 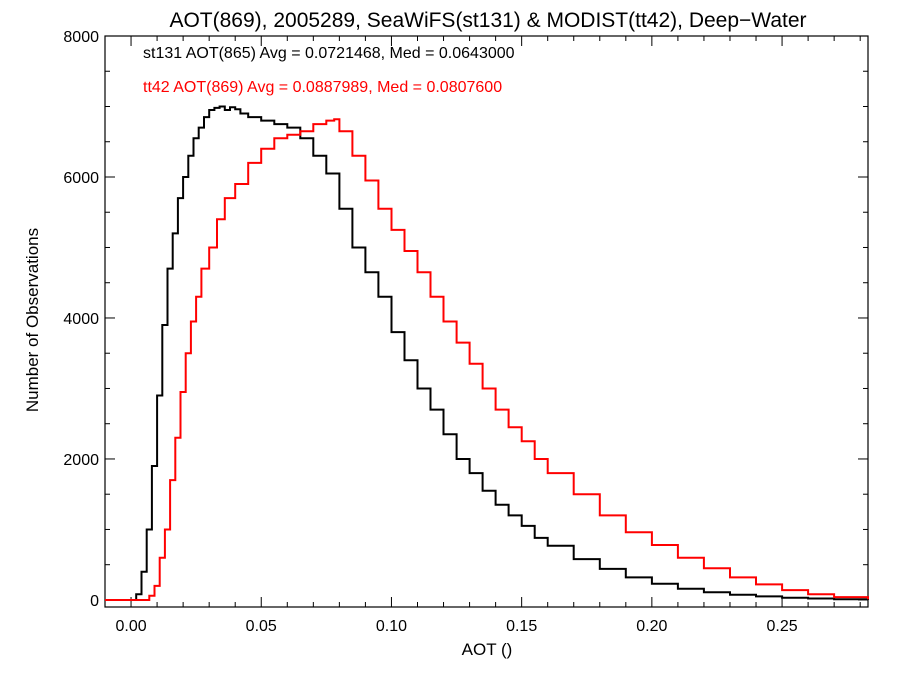 I want to click on x-axis-label: AOT (), so click(x=487, y=649).